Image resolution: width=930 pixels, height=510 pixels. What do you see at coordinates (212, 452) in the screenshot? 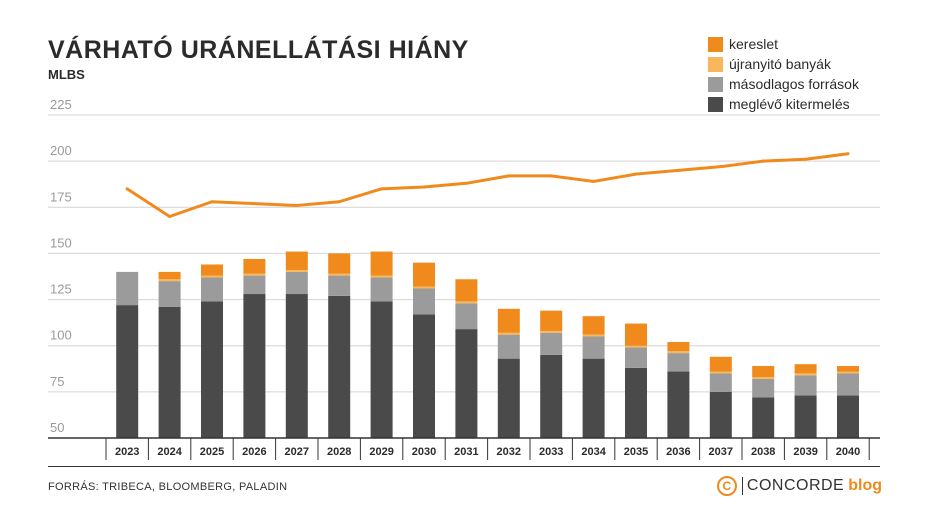
I see `x-tick-label: 2025` at bounding box center [212, 452].